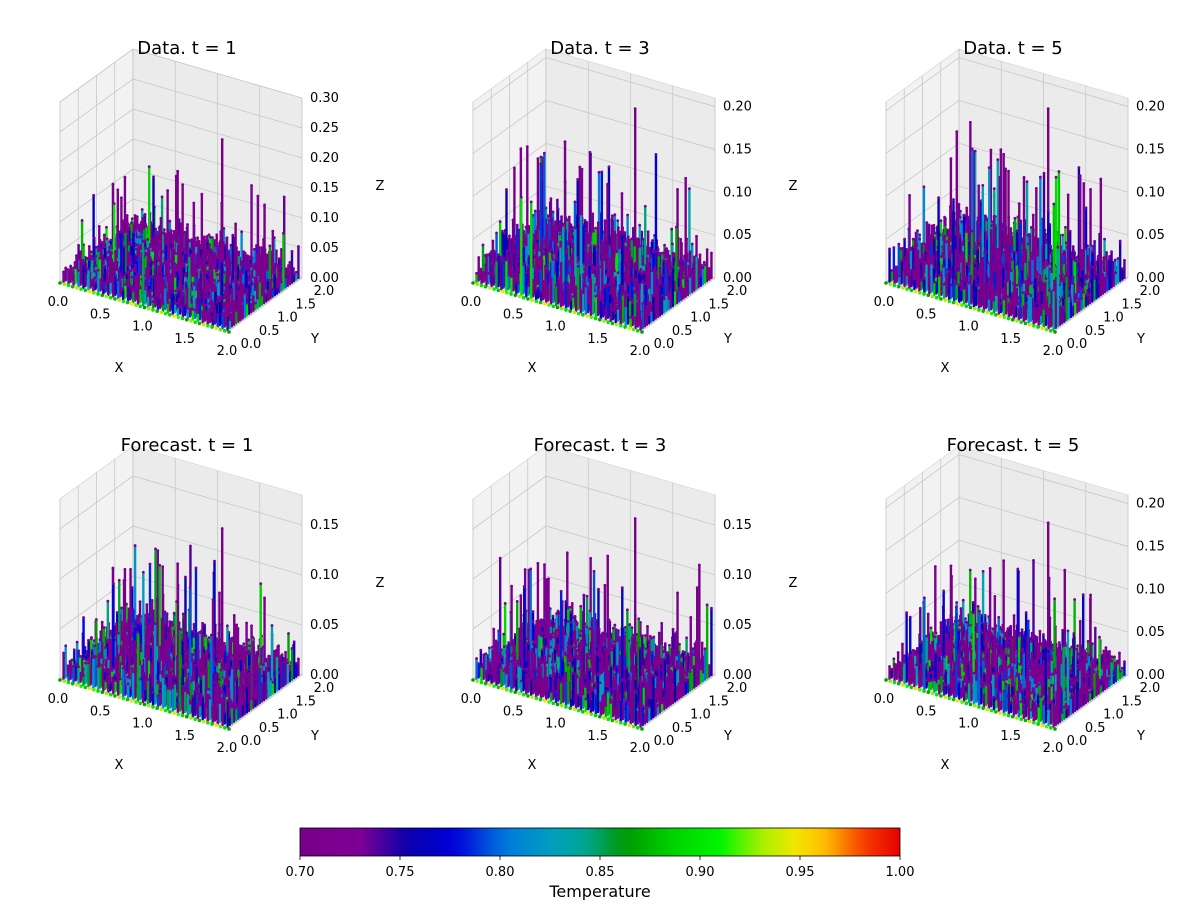 Image resolution: width=1200 pixels, height=904 pixels. I want to click on z-tick-label: 0.20, so click(324, 158).